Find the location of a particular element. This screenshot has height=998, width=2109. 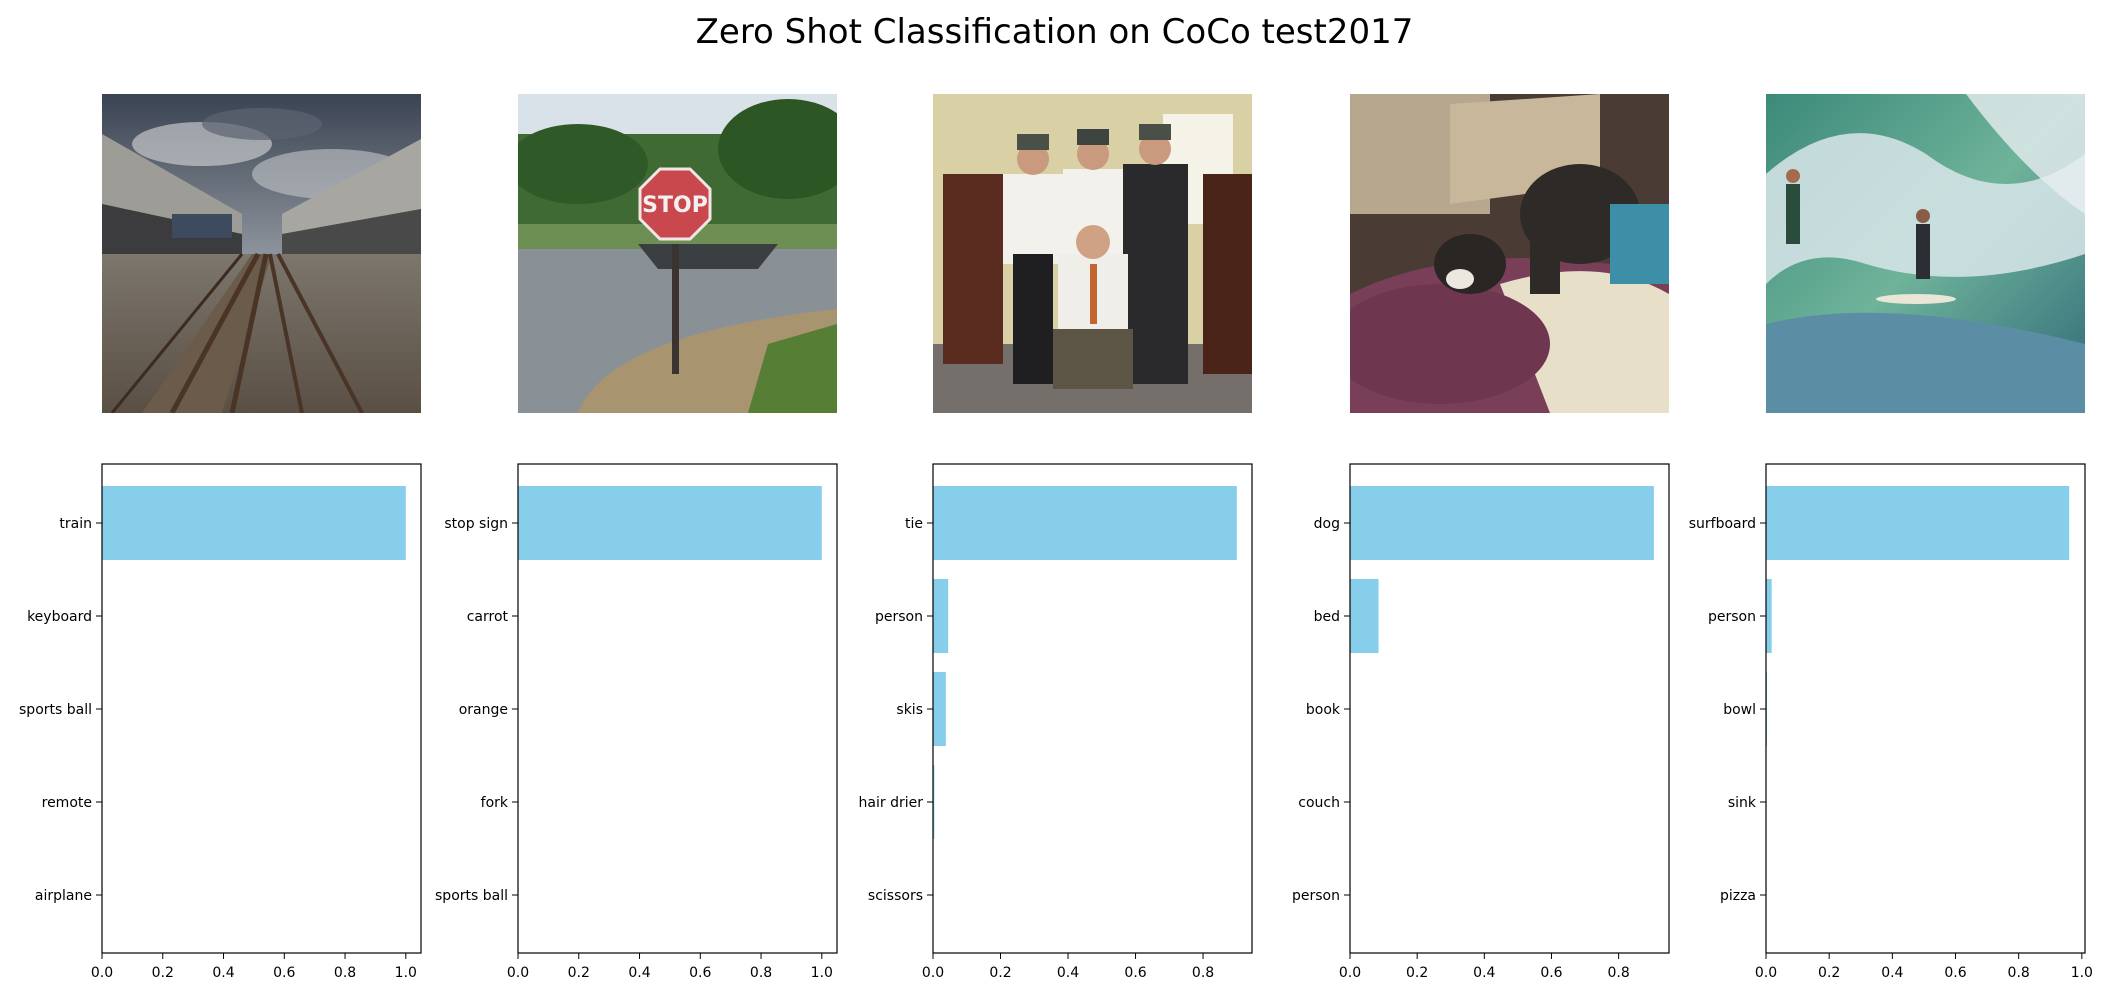

y-tick-label: hair drier is located at coordinates (891, 803).